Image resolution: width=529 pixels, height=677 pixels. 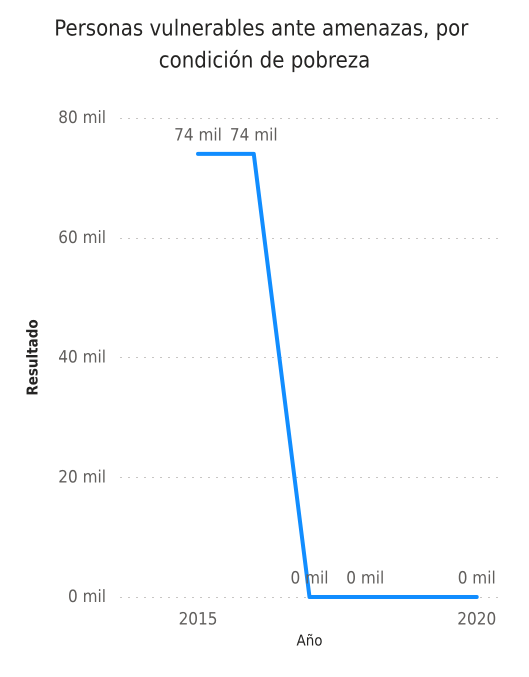 I want to click on y-tick-label: 40 mil, so click(x=82, y=358).